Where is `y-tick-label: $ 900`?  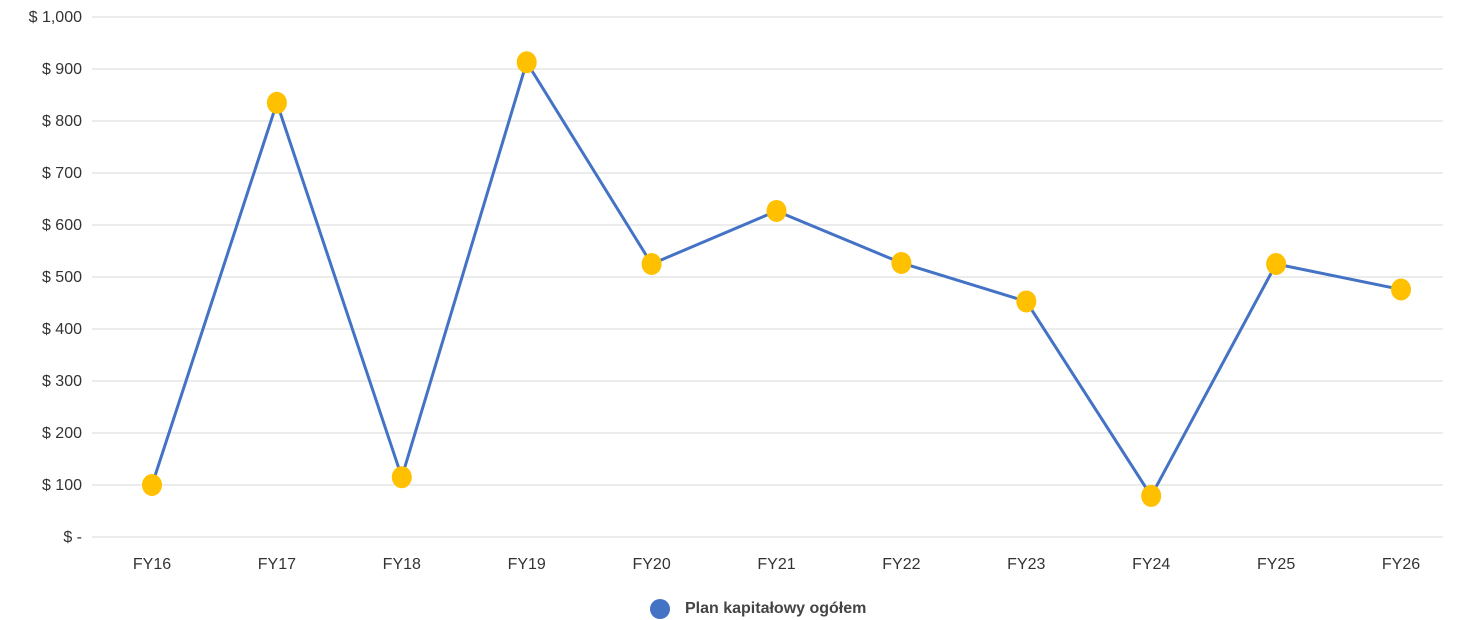
y-tick-label: $ 900 is located at coordinates (62, 69).